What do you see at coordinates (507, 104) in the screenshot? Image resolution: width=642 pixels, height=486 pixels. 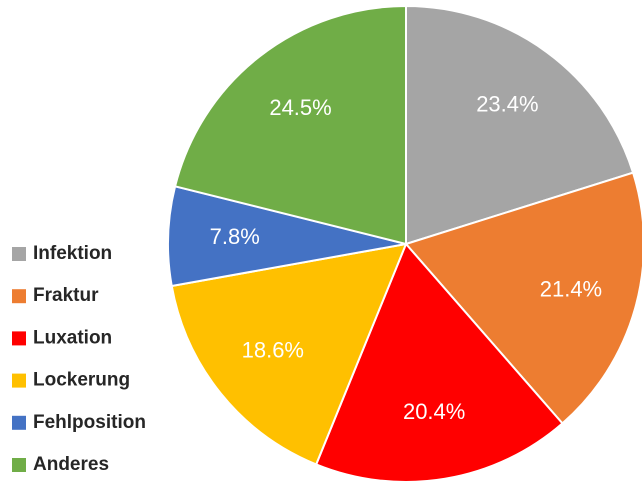 I see `value-label: 23.4%` at bounding box center [507, 104].